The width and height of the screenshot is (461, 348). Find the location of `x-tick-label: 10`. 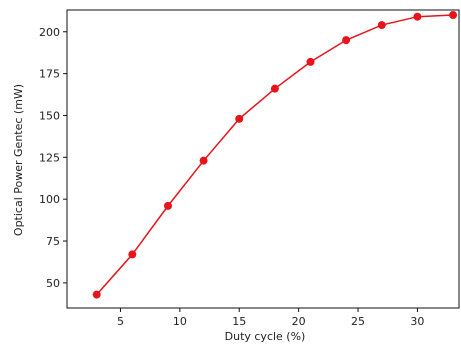

x-tick-label: 10 is located at coordinates (180, 321).